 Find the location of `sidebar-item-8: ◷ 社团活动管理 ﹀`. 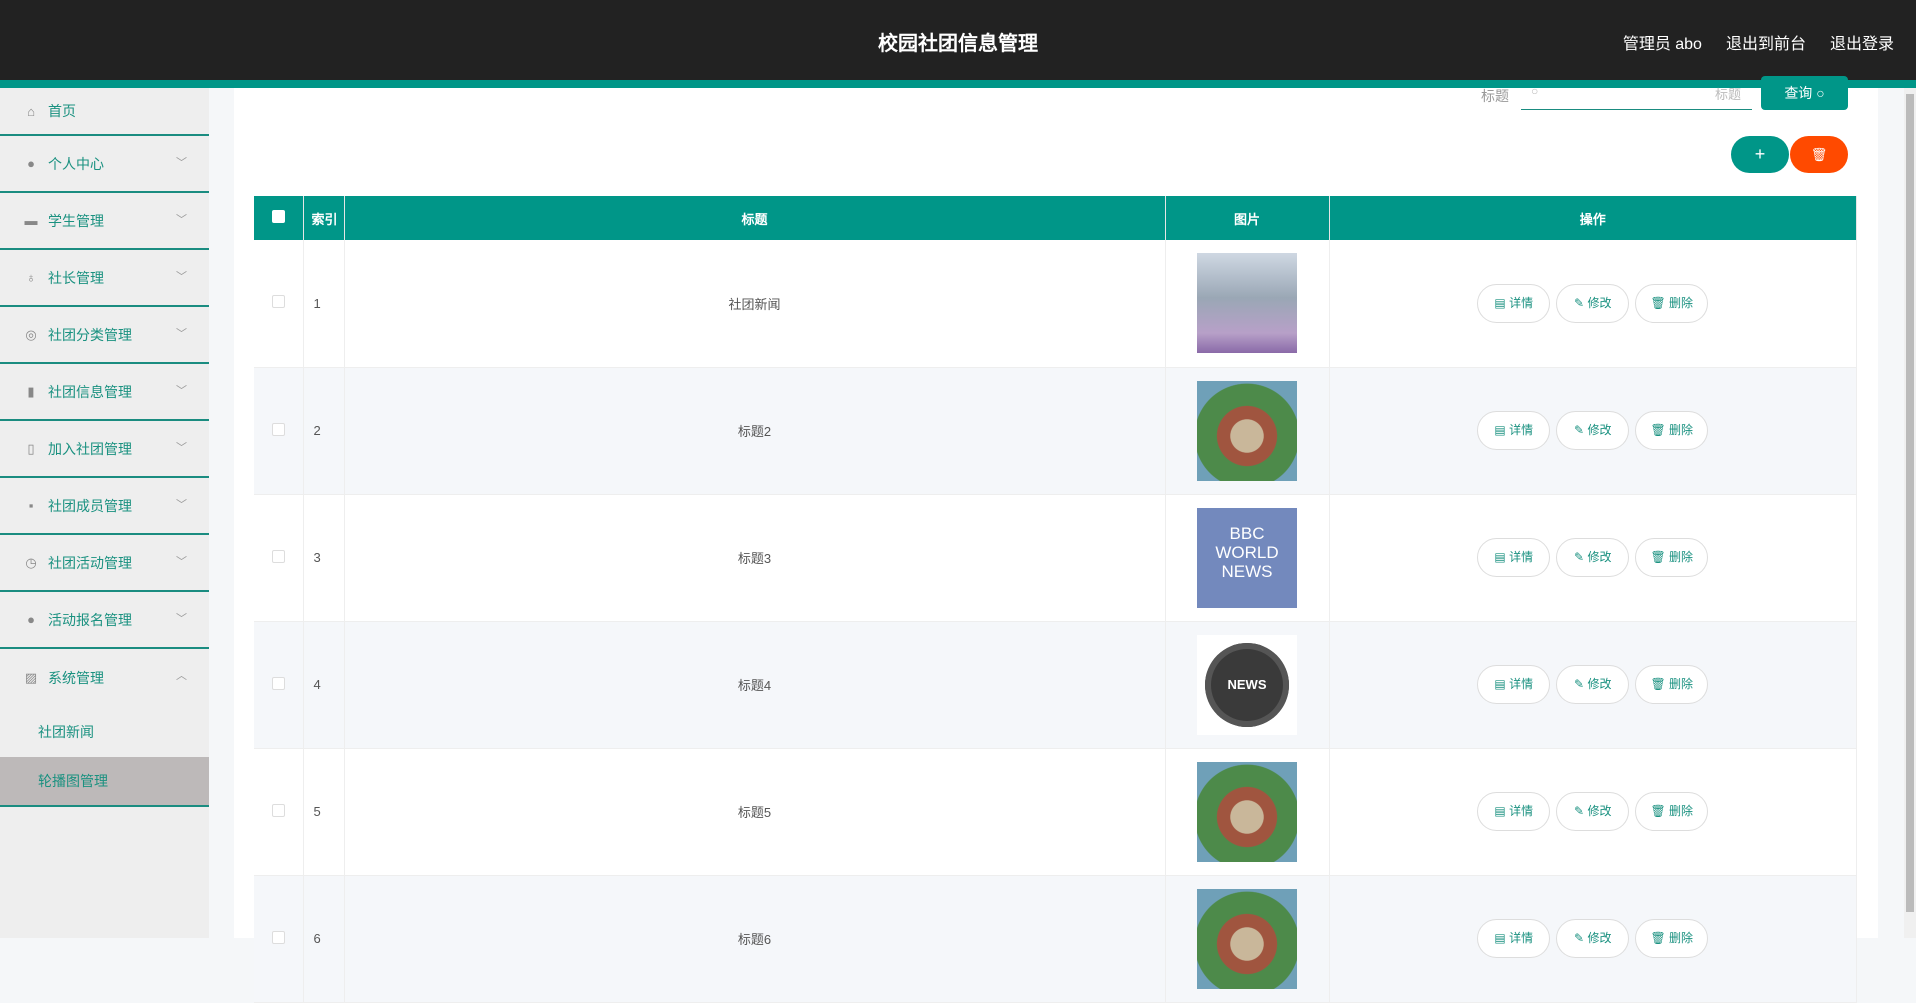

sidebar-item-8: ◷ 社团活动管理 ﹀ is located at coordinates (104, 563).